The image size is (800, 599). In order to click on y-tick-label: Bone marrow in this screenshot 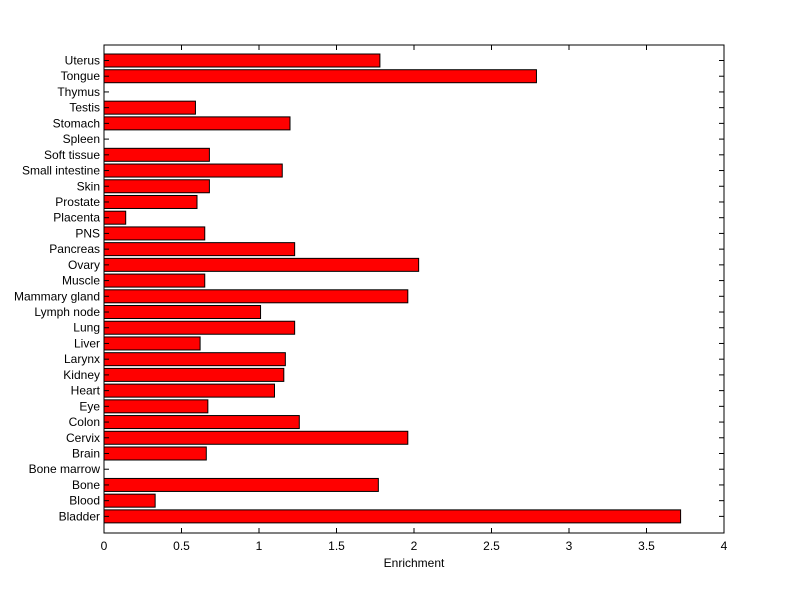, I will do `click(65, 469)`.